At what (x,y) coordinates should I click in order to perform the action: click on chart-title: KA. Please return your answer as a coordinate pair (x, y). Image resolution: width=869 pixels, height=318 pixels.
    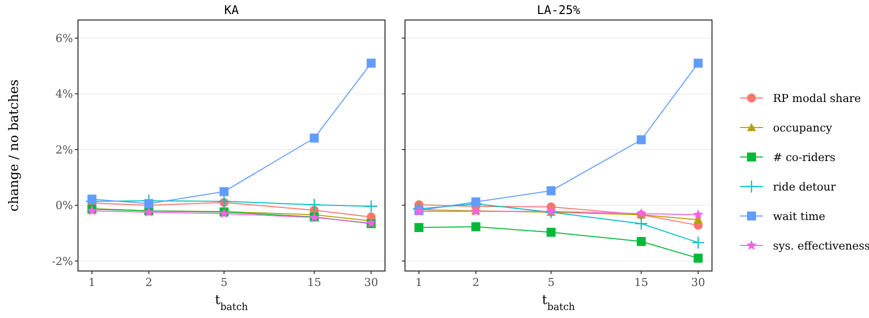
    Looking at the image, I should click on (232, 10).